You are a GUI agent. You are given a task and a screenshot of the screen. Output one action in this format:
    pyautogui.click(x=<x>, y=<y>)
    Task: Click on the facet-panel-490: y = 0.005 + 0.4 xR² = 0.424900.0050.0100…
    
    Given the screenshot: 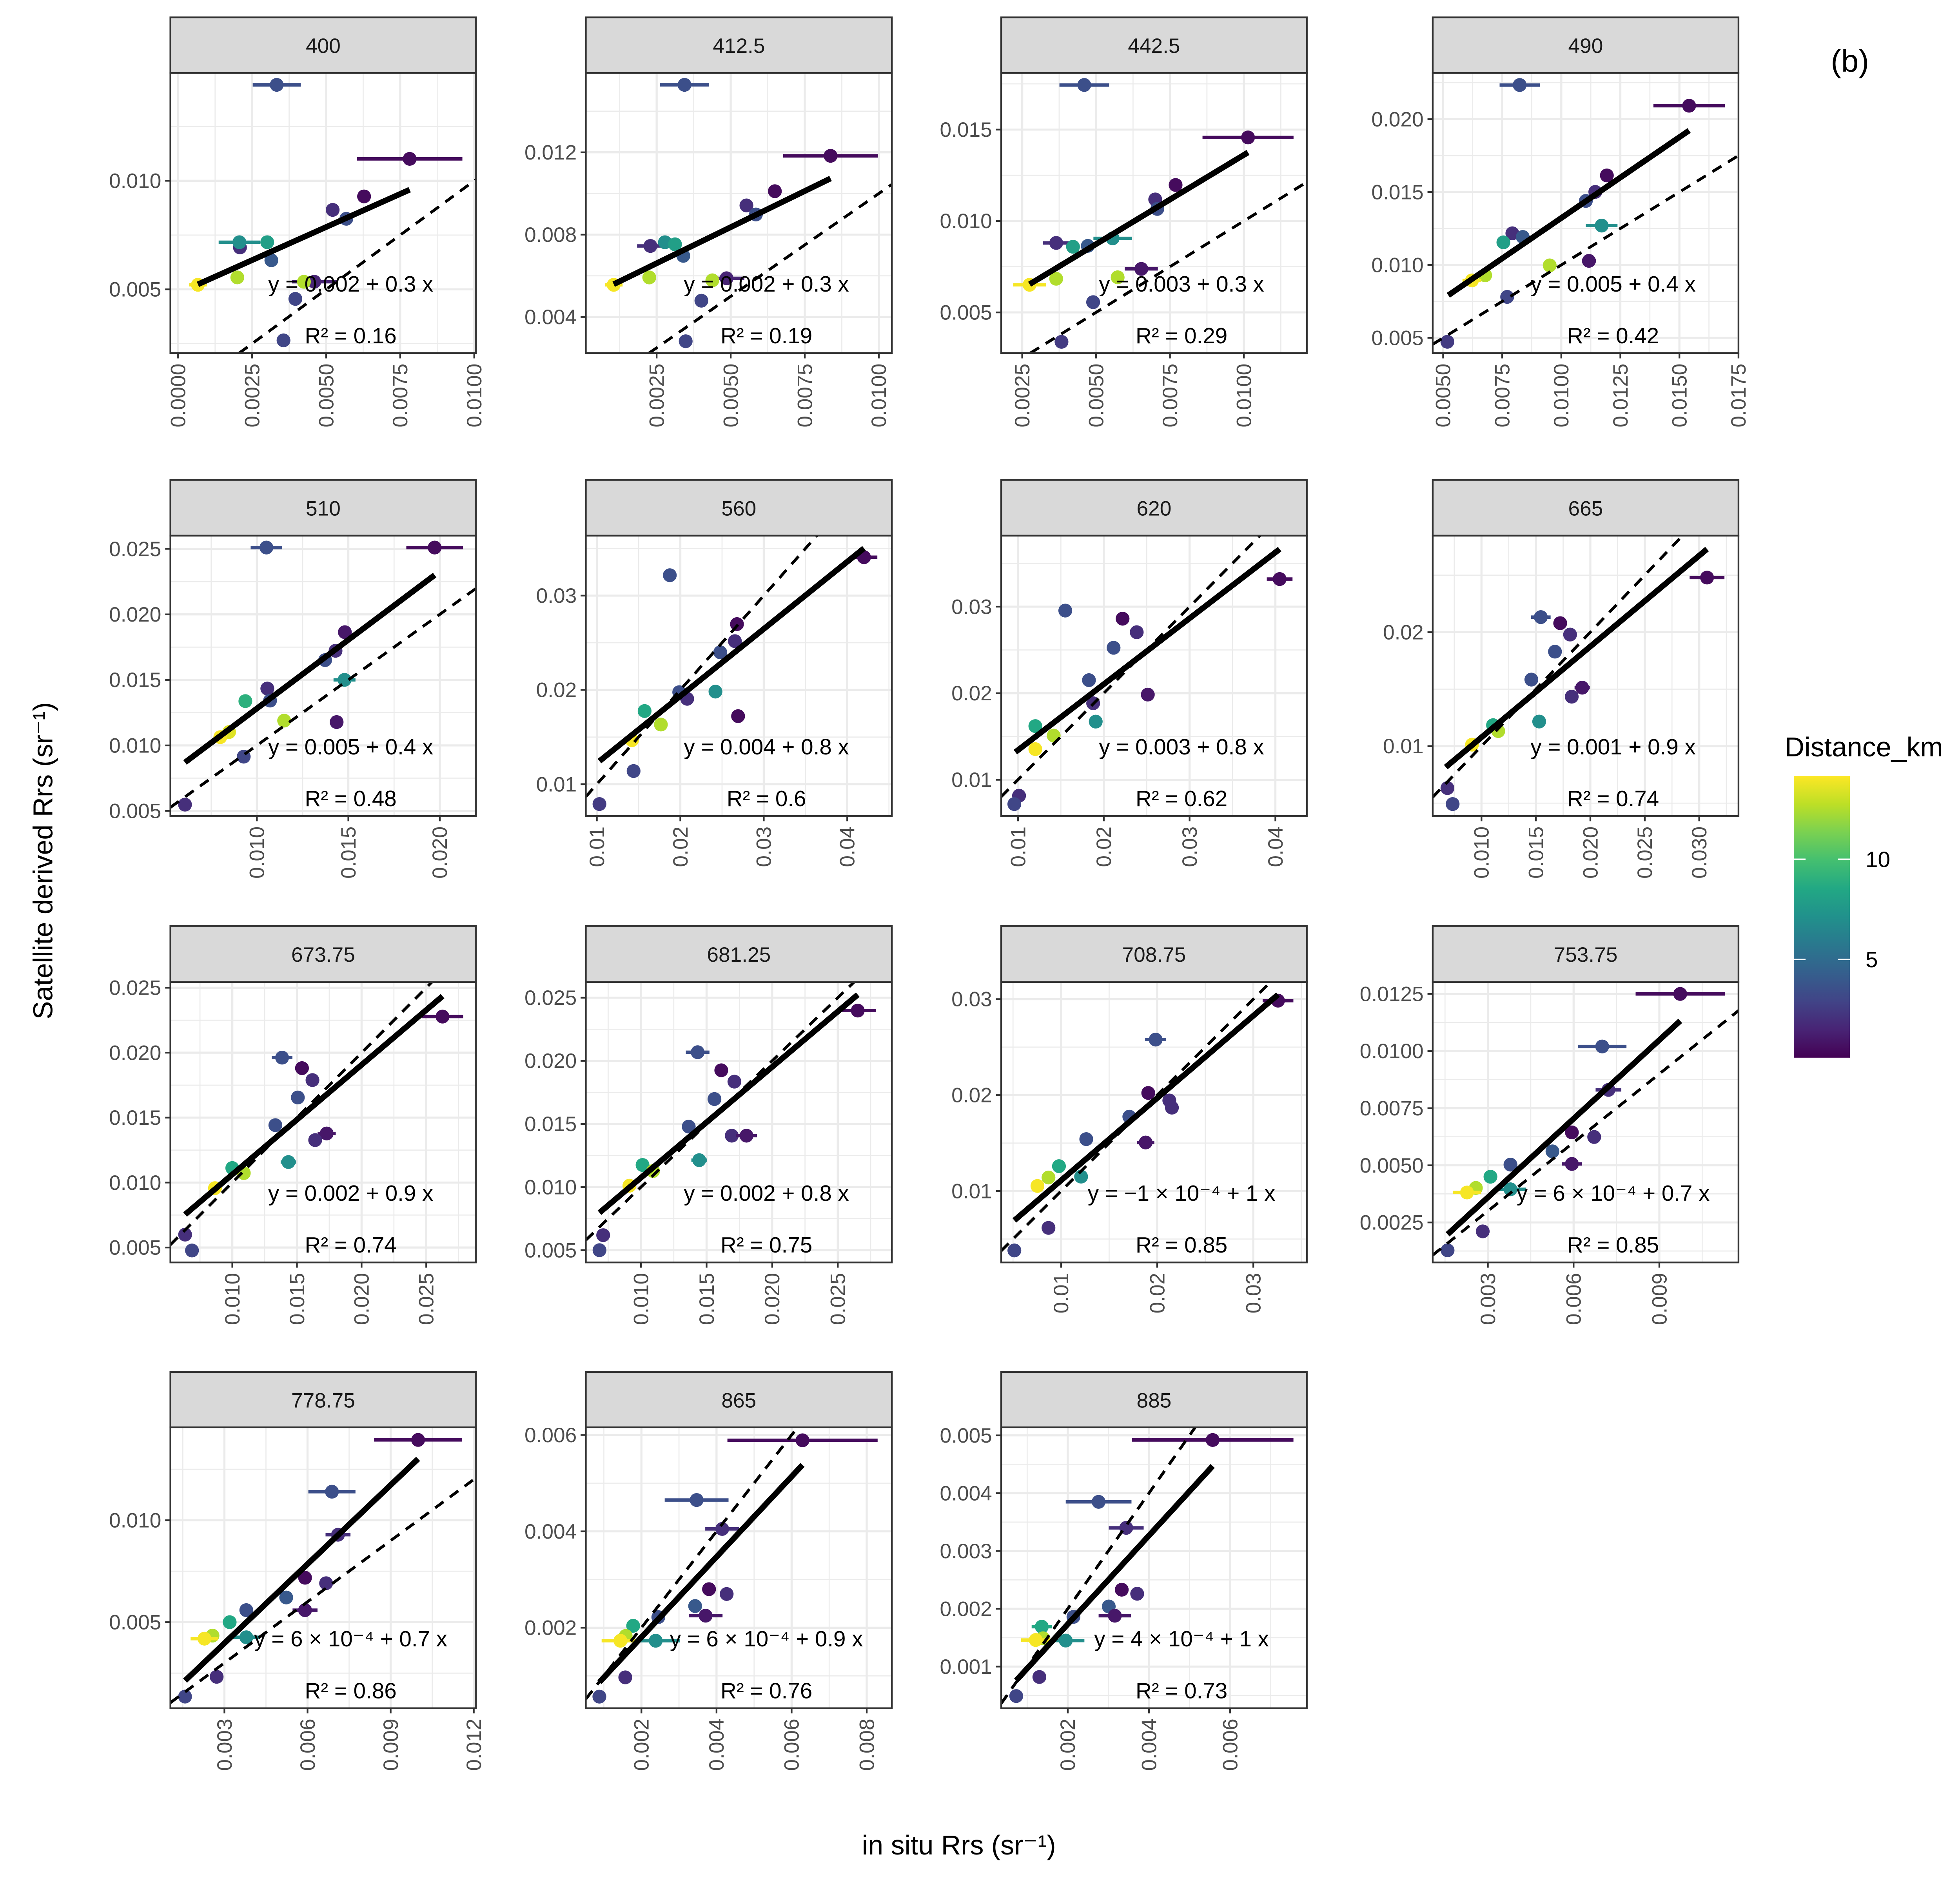 What is the action you would take?
    pyautogui.click(x=1560, y=222)
    